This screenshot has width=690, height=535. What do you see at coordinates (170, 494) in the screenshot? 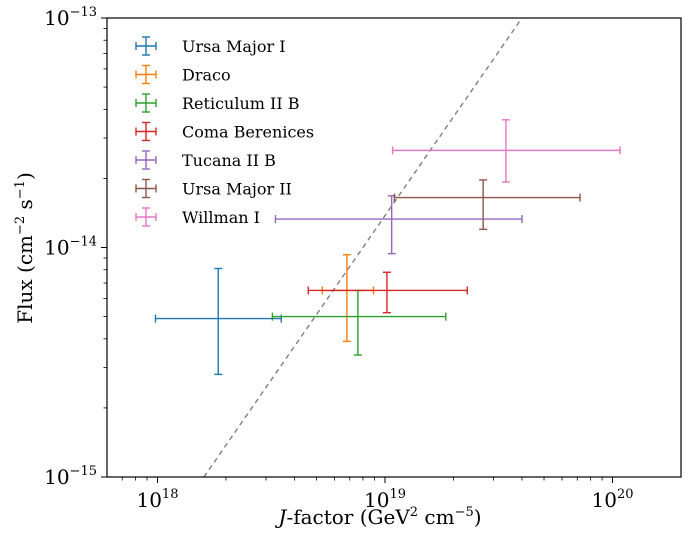
I see `x-tick-exp: 18` at bounding box center [170, 494].